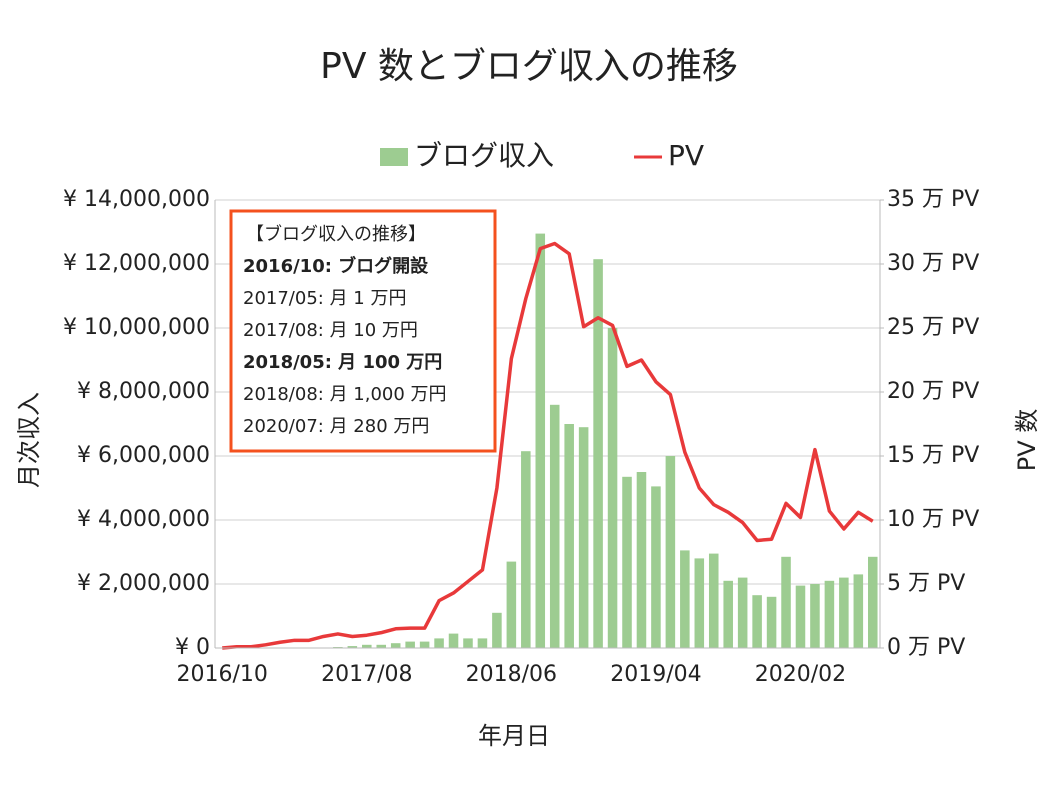 The width and height of the screenshot is (1058, 794). I want to click on legend-swatch, so click(394, 157).